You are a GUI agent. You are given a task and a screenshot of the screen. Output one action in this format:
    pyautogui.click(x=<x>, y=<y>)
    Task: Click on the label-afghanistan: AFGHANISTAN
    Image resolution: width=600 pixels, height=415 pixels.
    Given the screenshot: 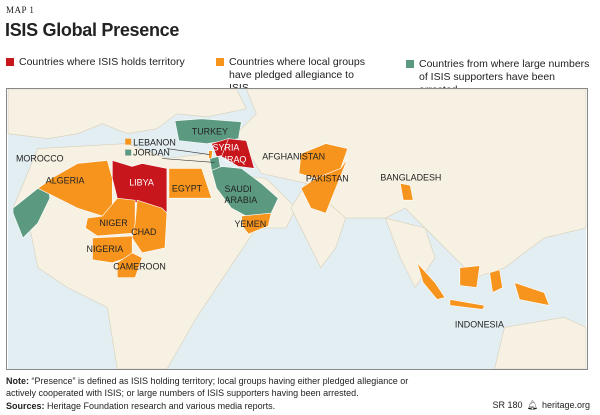 What is the action you would take?
    pyautogui.click(x=293, y=156)
    